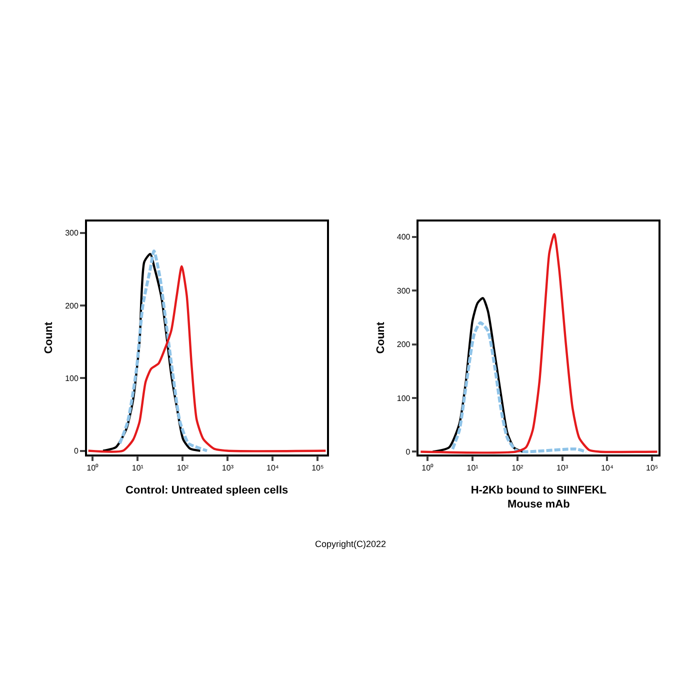  Describe the element at coordinates (350, 544) in the screenshot. I see `text: Copyright(C)2022` at that location.